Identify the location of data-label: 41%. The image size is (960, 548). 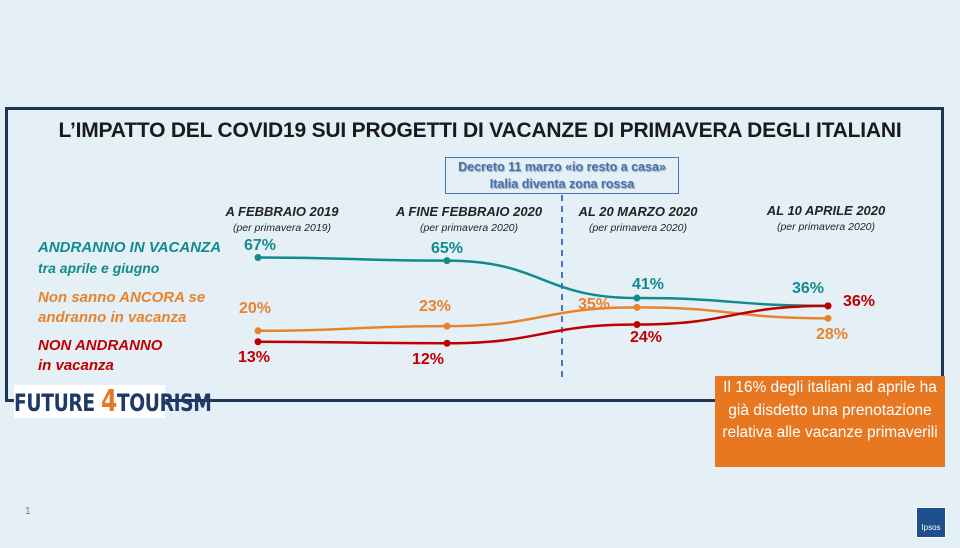
(648, 284).